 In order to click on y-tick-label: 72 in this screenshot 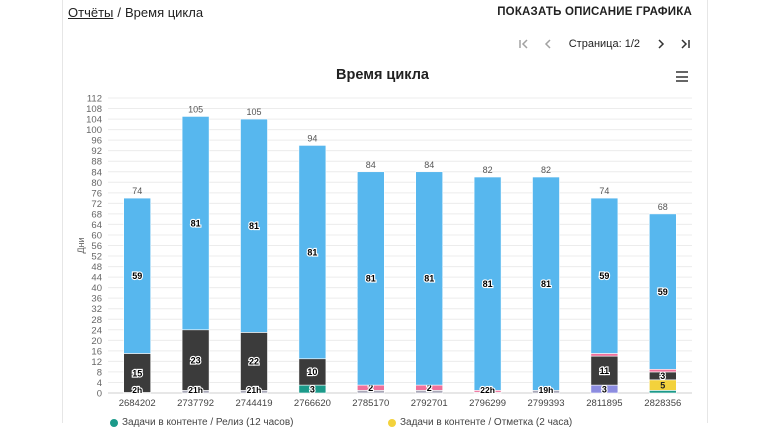, I will do `click(96, 204)`.